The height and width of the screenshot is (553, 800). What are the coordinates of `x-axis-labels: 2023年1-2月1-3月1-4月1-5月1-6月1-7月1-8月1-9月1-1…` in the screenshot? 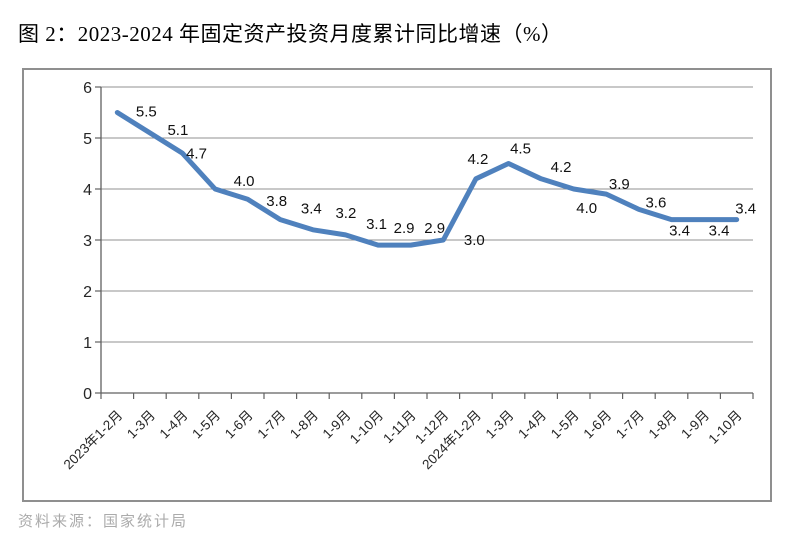 It's located at (403, 440).